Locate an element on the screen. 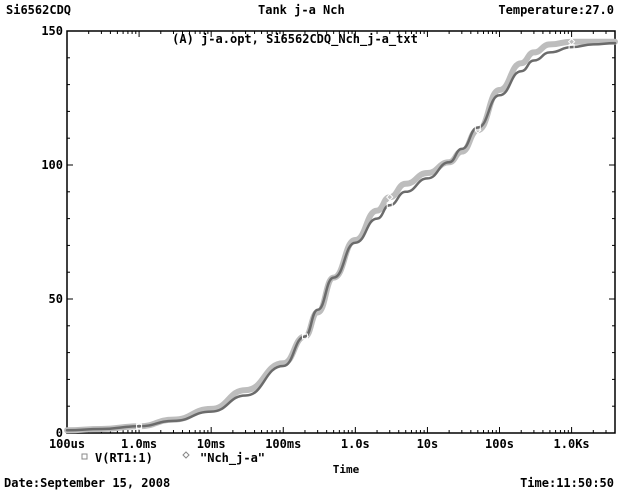 This screenshot has height=493, width=618. x-tick-label: 1.0Ks is located at coordinates (572, 444).